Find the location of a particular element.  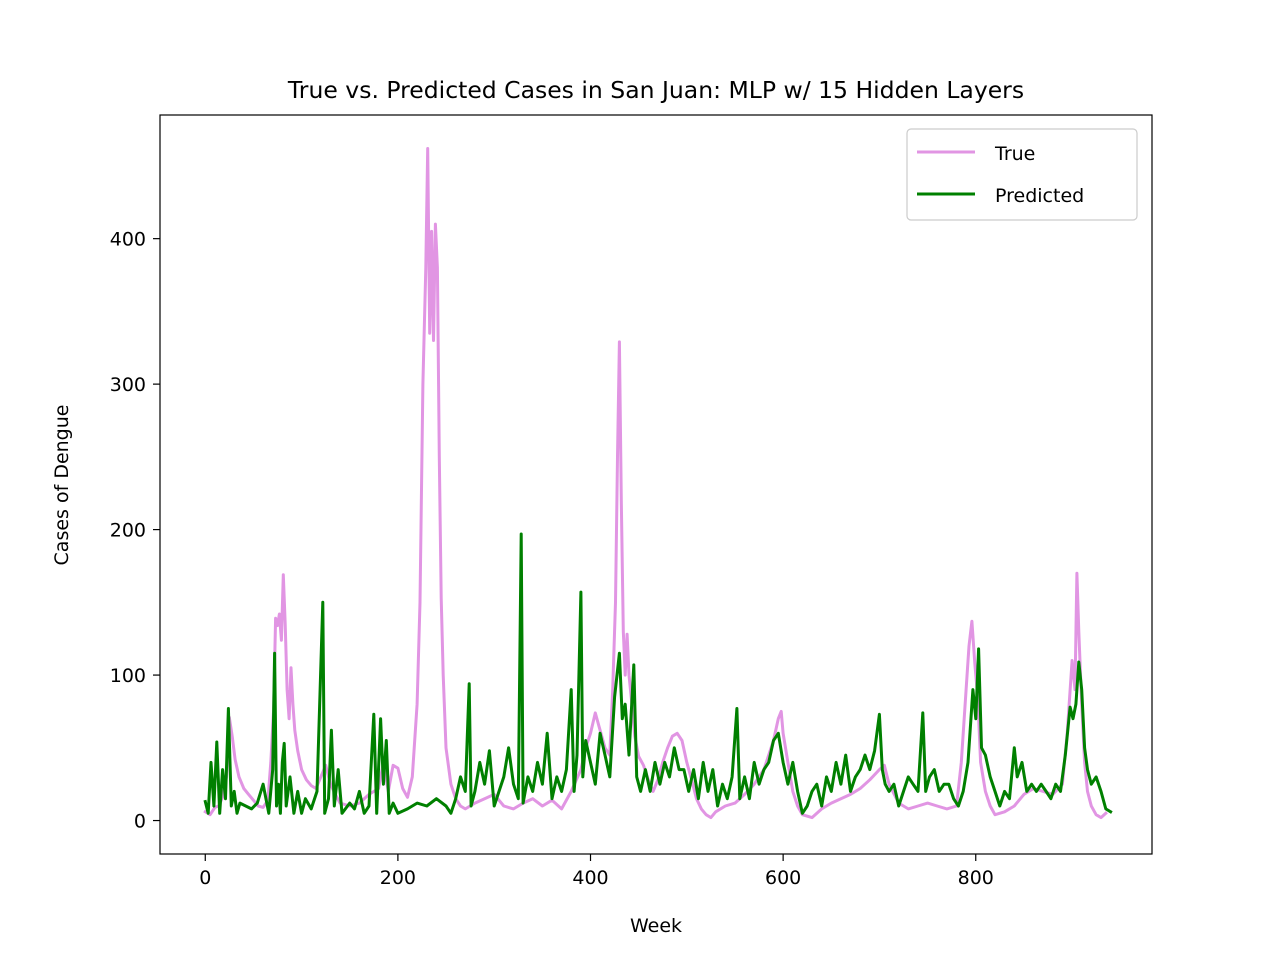

x-tick-label: 0 is located at coordinates (205, 878).